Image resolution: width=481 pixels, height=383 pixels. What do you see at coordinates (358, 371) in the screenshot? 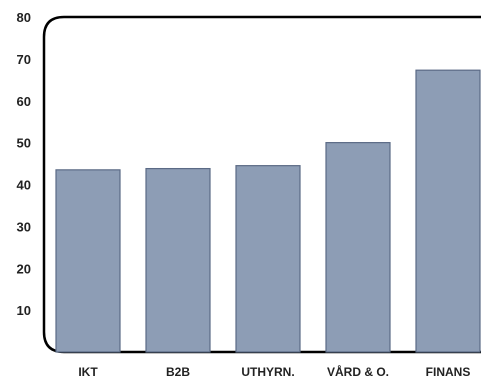
I see `x-category-label: VÅRD & O.` at bounding box center [358, 371].